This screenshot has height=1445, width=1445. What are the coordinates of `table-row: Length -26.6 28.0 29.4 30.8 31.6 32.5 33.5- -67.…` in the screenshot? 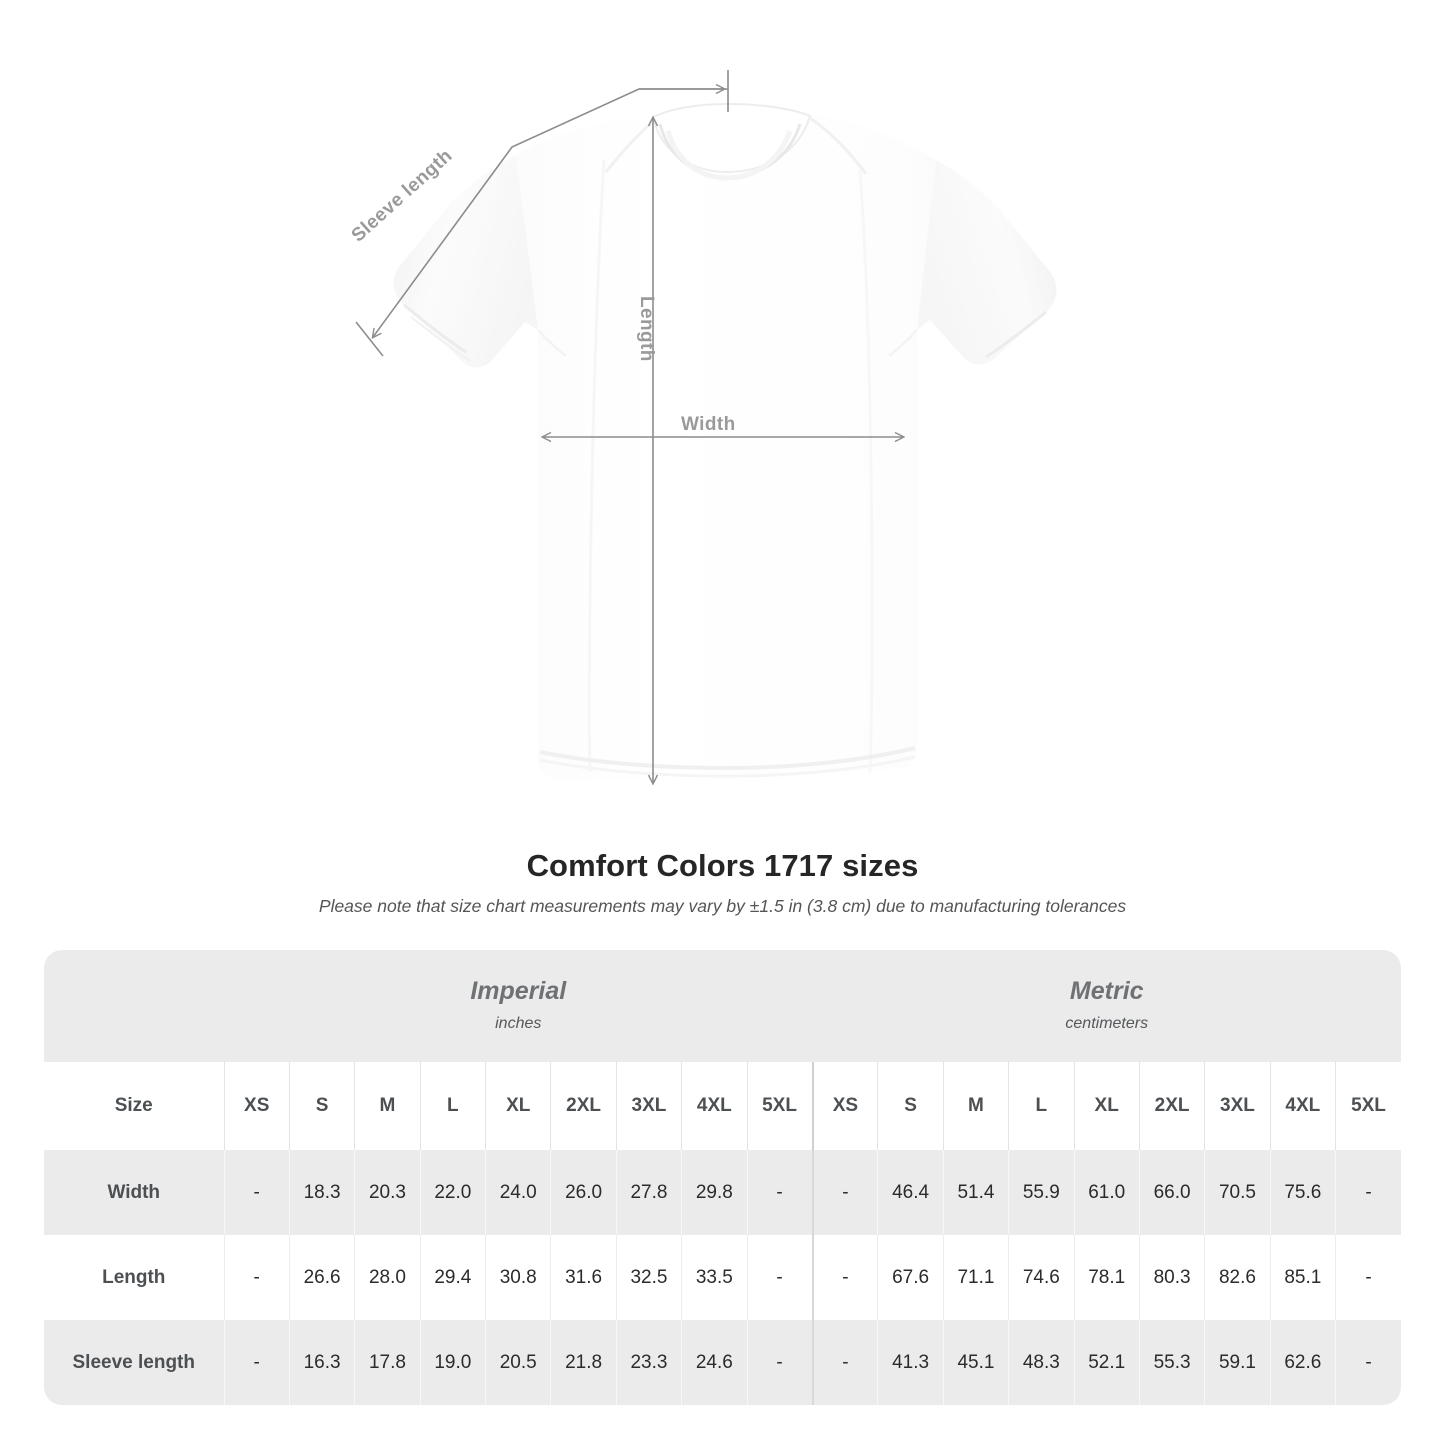 It's located at (722, 1277).